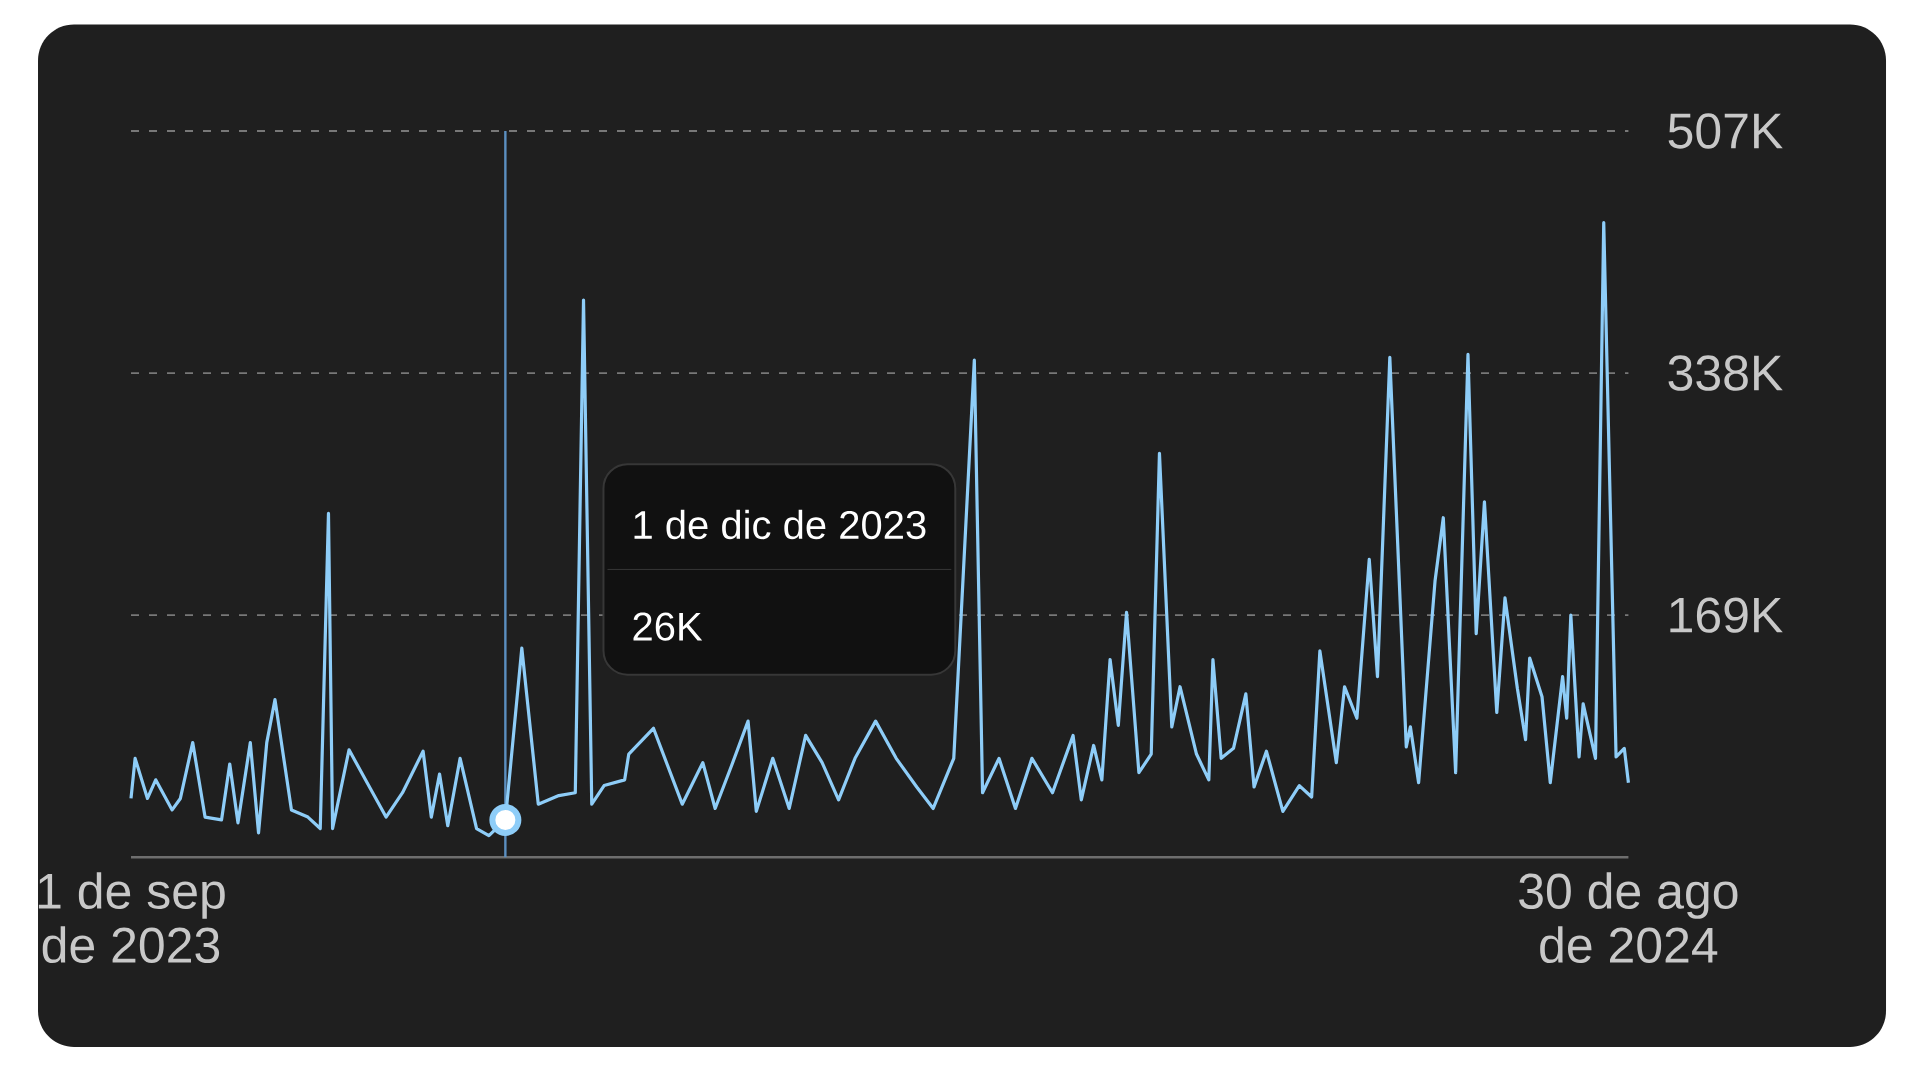 The width and height of the screenshot is (1920, 1080). What do you see at coordinates (1725, 131) in the screenshot?
I see `y-tick-label: 507K` at bounding box center [1725, 131].